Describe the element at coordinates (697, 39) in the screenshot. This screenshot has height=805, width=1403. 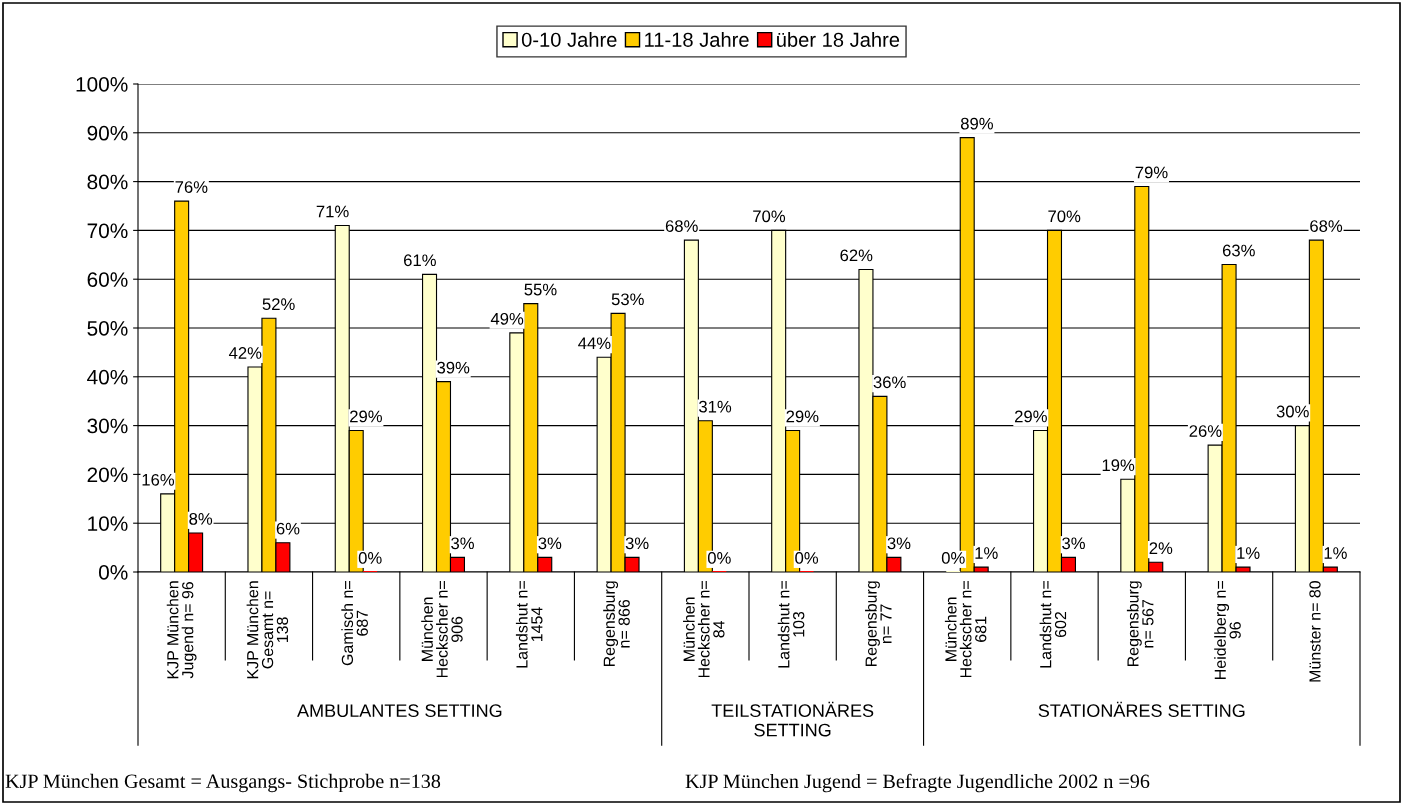
I see `legend-label: 11-18 Jahre` at that location.